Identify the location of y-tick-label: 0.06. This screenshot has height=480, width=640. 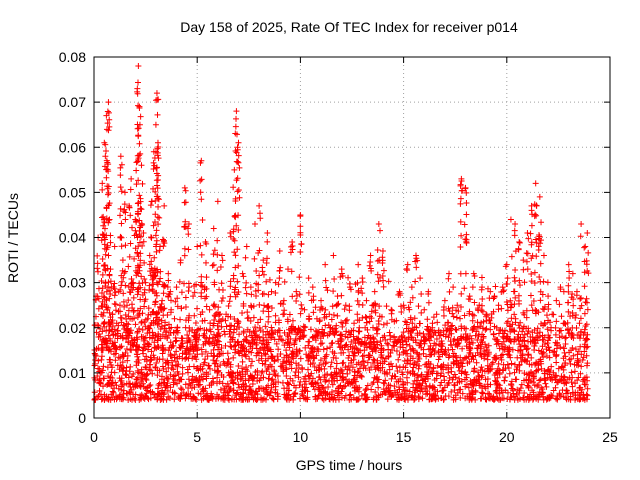
(72, 147).